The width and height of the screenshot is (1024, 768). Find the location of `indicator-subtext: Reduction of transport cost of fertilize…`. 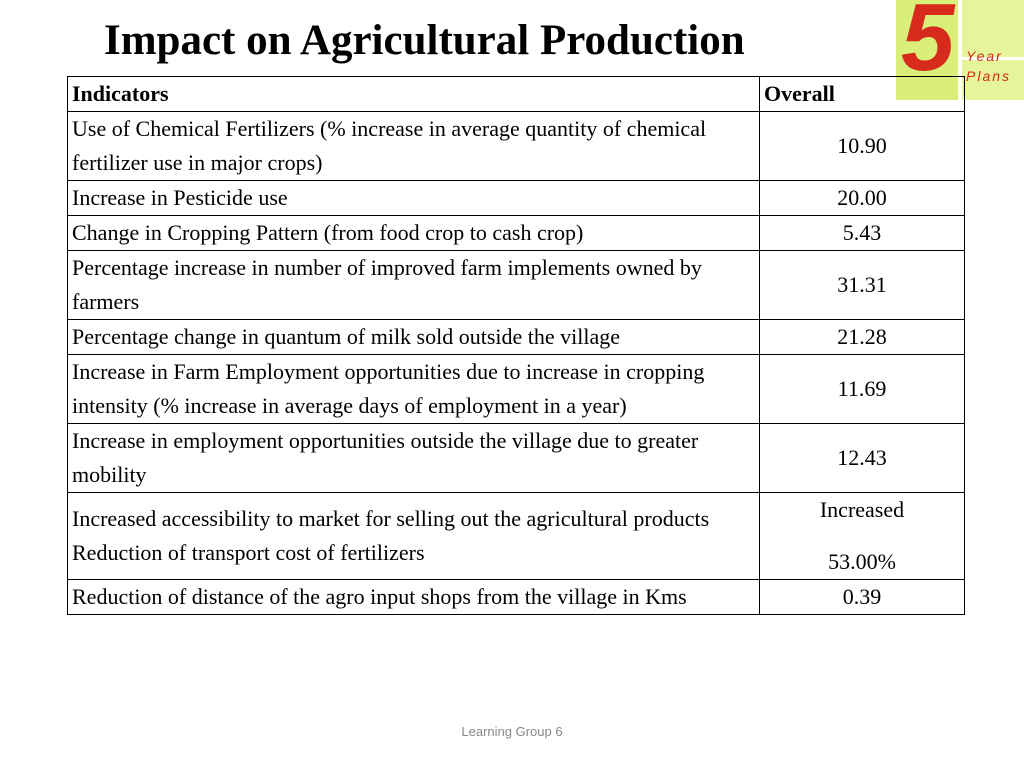

indicator-subtext: Reduction of transport cost of fertilize… is located at coordinates (248, 552).